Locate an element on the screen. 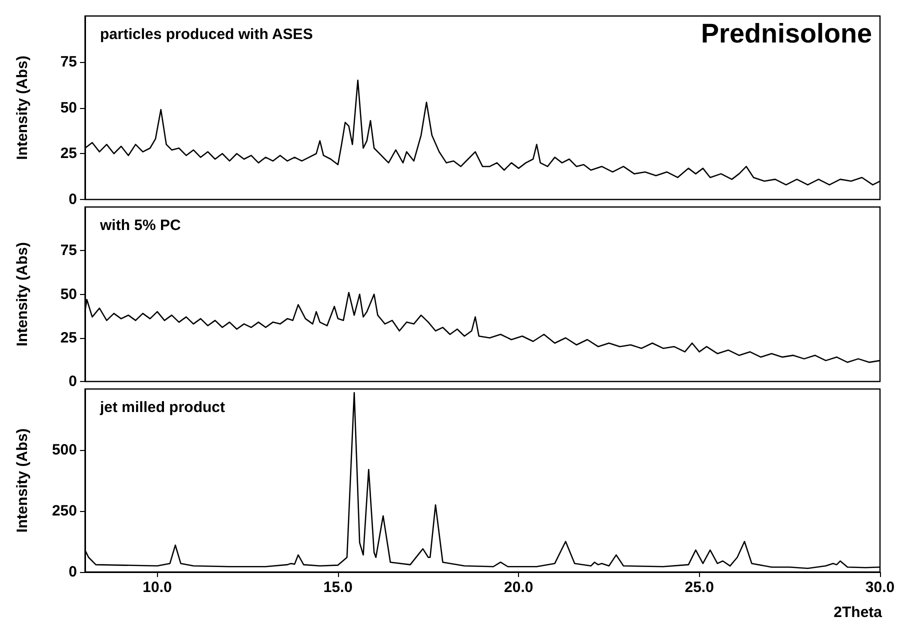 The height and width of the screenshot is (622, 902). x-tick-label: 15.0 is located at coordinates (338, 587).